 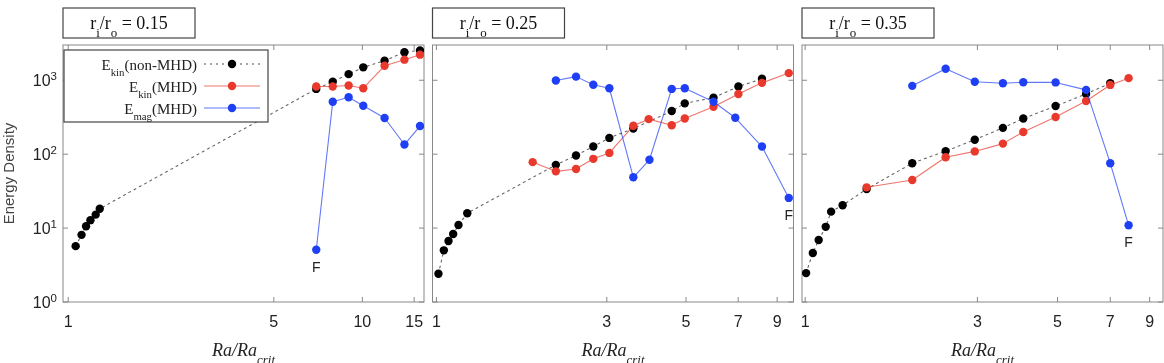 I want to click on legend-label: E$_{mag}$(MHD), so click(x=160, y=111).